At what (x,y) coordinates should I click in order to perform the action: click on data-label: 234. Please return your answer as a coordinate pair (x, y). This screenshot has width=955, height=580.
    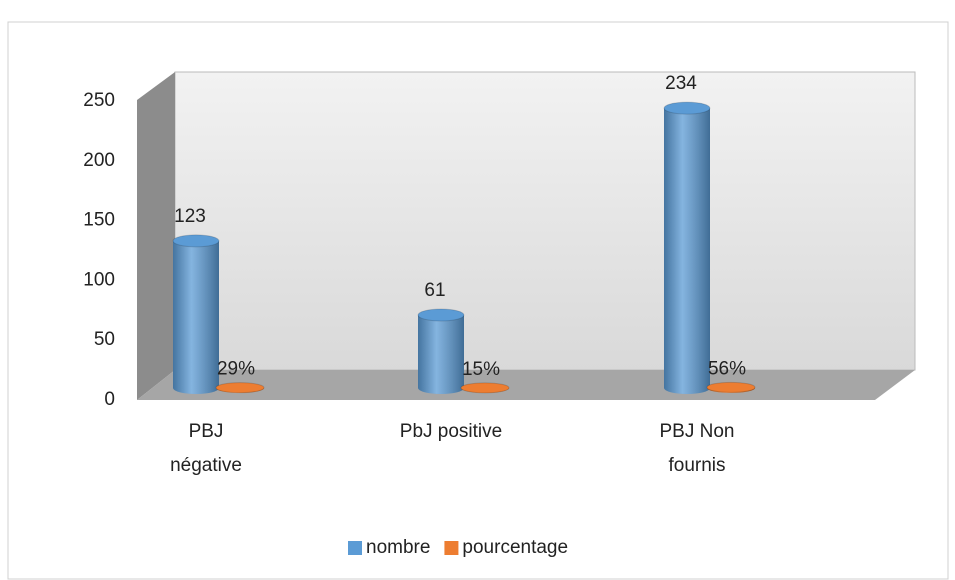
    Looking at the image, I should click on (681, 83).